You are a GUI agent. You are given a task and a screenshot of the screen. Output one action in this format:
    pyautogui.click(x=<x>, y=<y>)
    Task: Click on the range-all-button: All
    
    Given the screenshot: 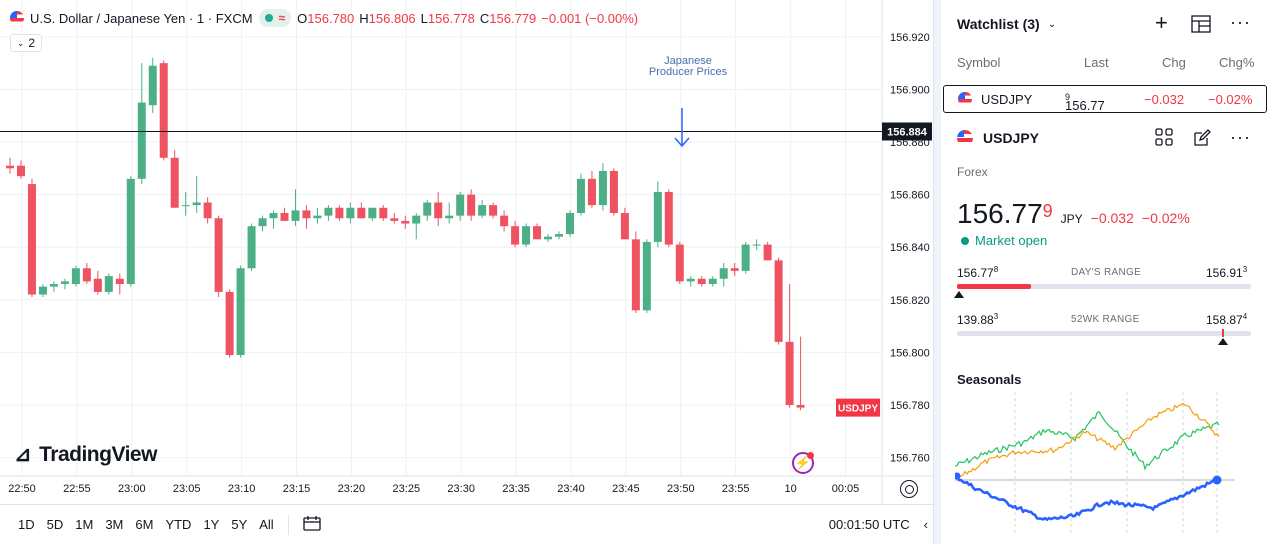 What is the action you would take?
    pyautogui.click(x=266, y=524)
    